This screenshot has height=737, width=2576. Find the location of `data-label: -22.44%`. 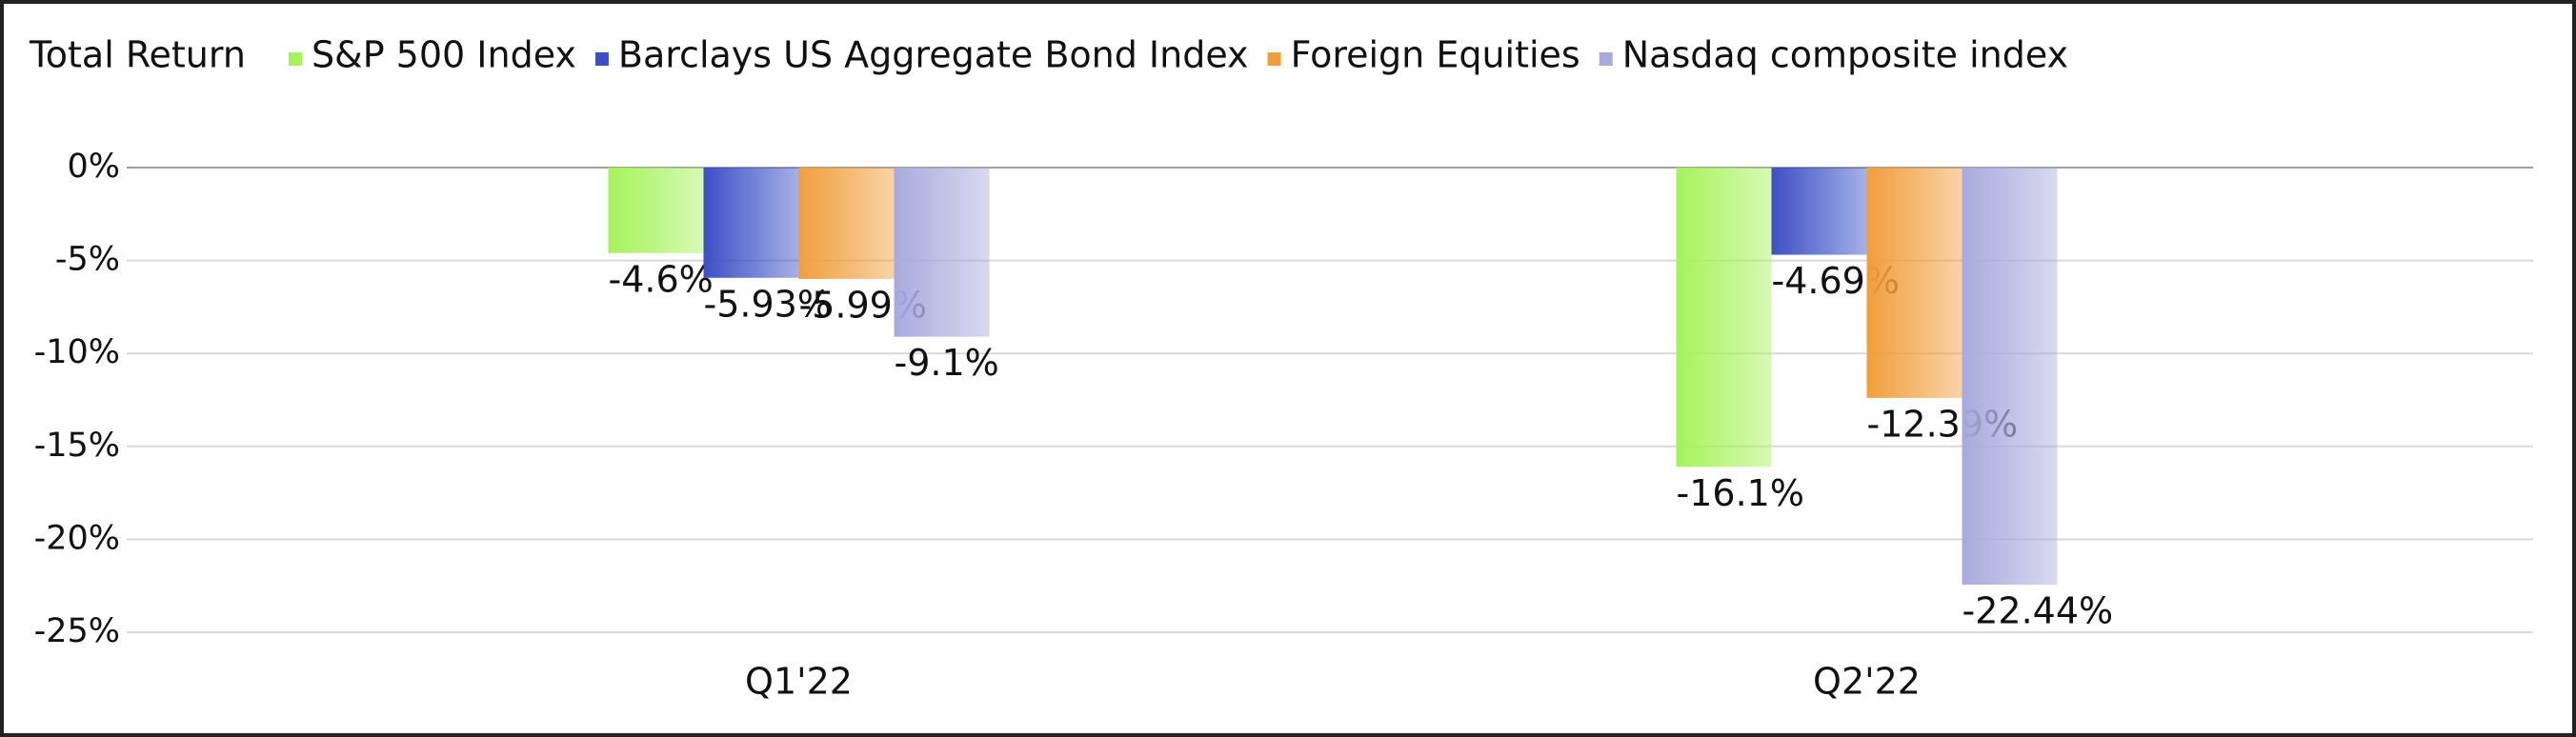

data-label: -22.44% is located at coordinates (2038, 611).